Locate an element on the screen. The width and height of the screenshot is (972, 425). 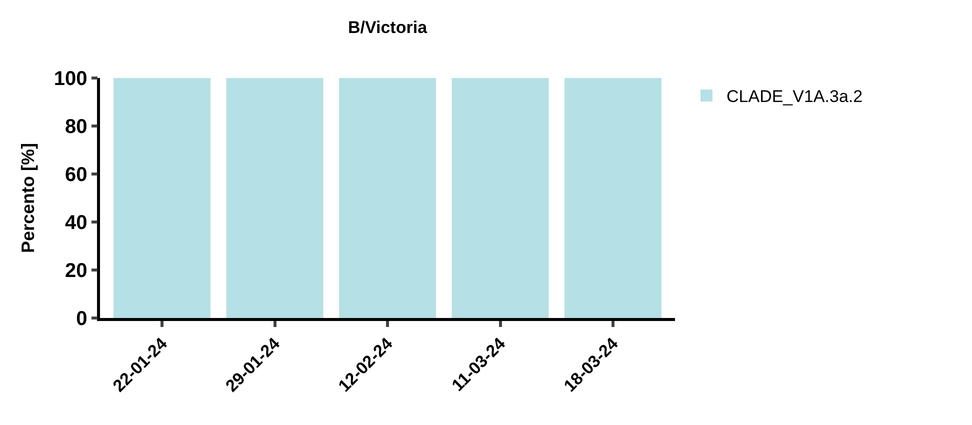
y-tick-label: 80 is located at coordinates (76, 127).